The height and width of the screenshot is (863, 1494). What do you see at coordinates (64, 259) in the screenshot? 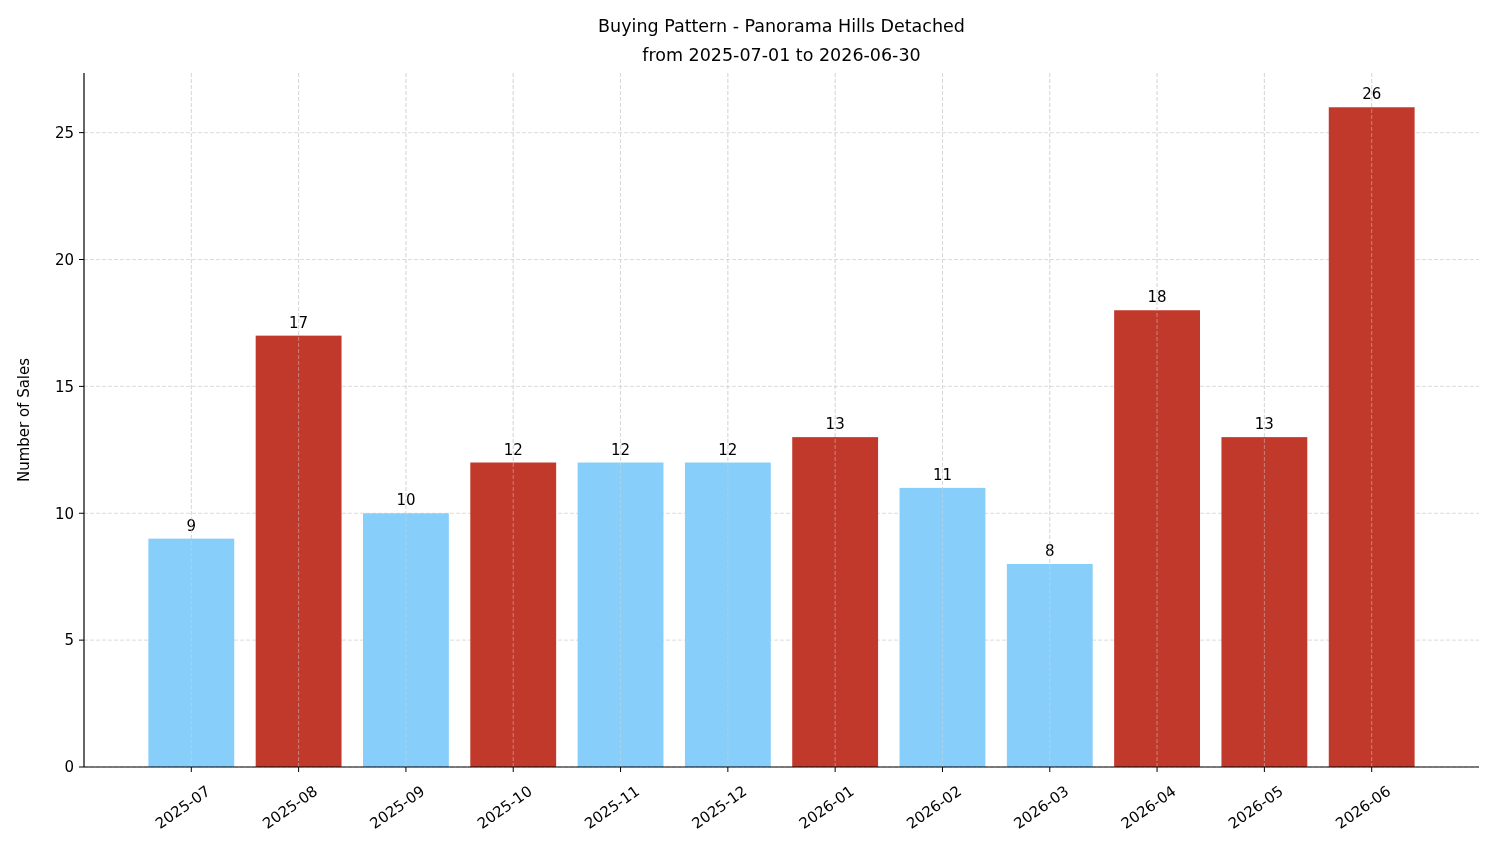
I see `y-tick-label: 20` at bounding box center [64, 259].